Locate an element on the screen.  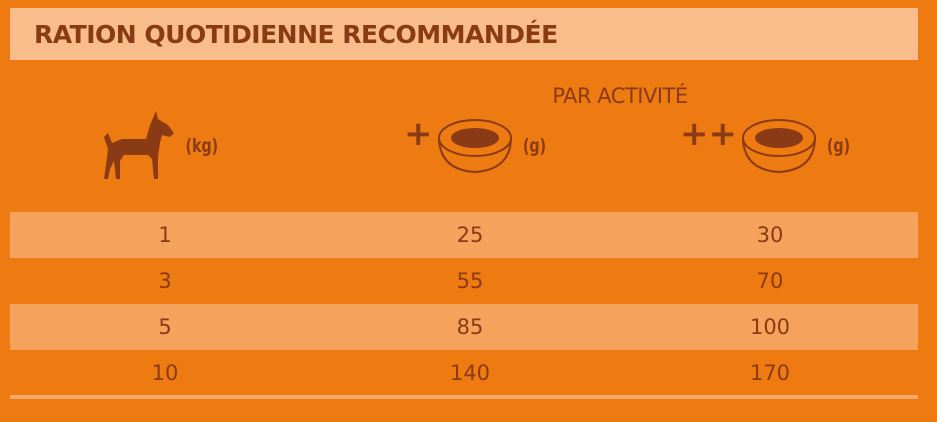
ration-plus-plus-cell: 100 is located at coordinates (770, 327).